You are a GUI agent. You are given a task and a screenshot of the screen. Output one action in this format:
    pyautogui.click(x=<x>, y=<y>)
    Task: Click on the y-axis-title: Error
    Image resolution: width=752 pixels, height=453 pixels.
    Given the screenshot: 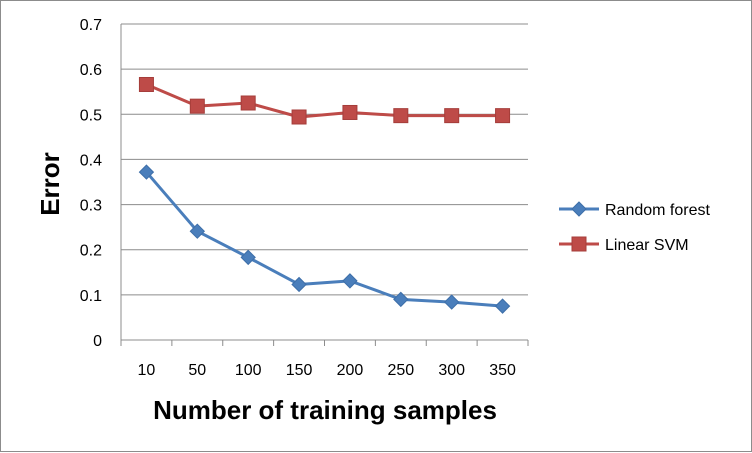 What is the action you would take?
    pyautogui.click(x=50, y=184)
    